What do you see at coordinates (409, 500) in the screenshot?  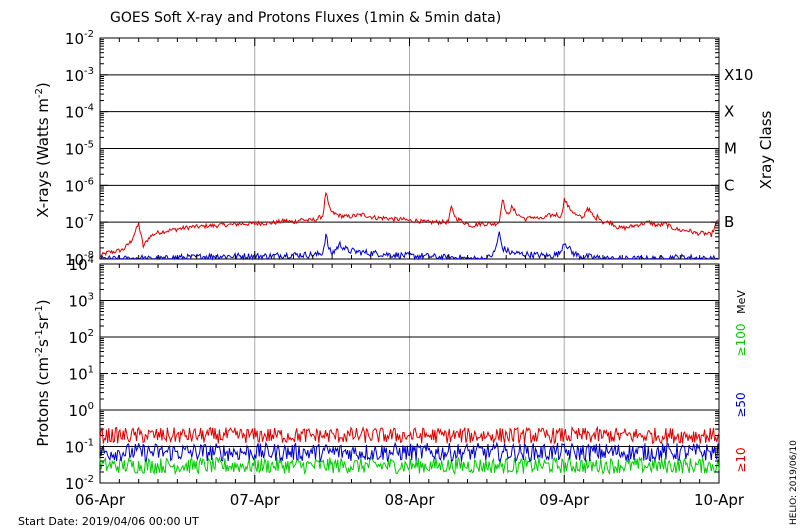 I see `x-tick-label: 08-Apr` at bounding box center [409, 500].